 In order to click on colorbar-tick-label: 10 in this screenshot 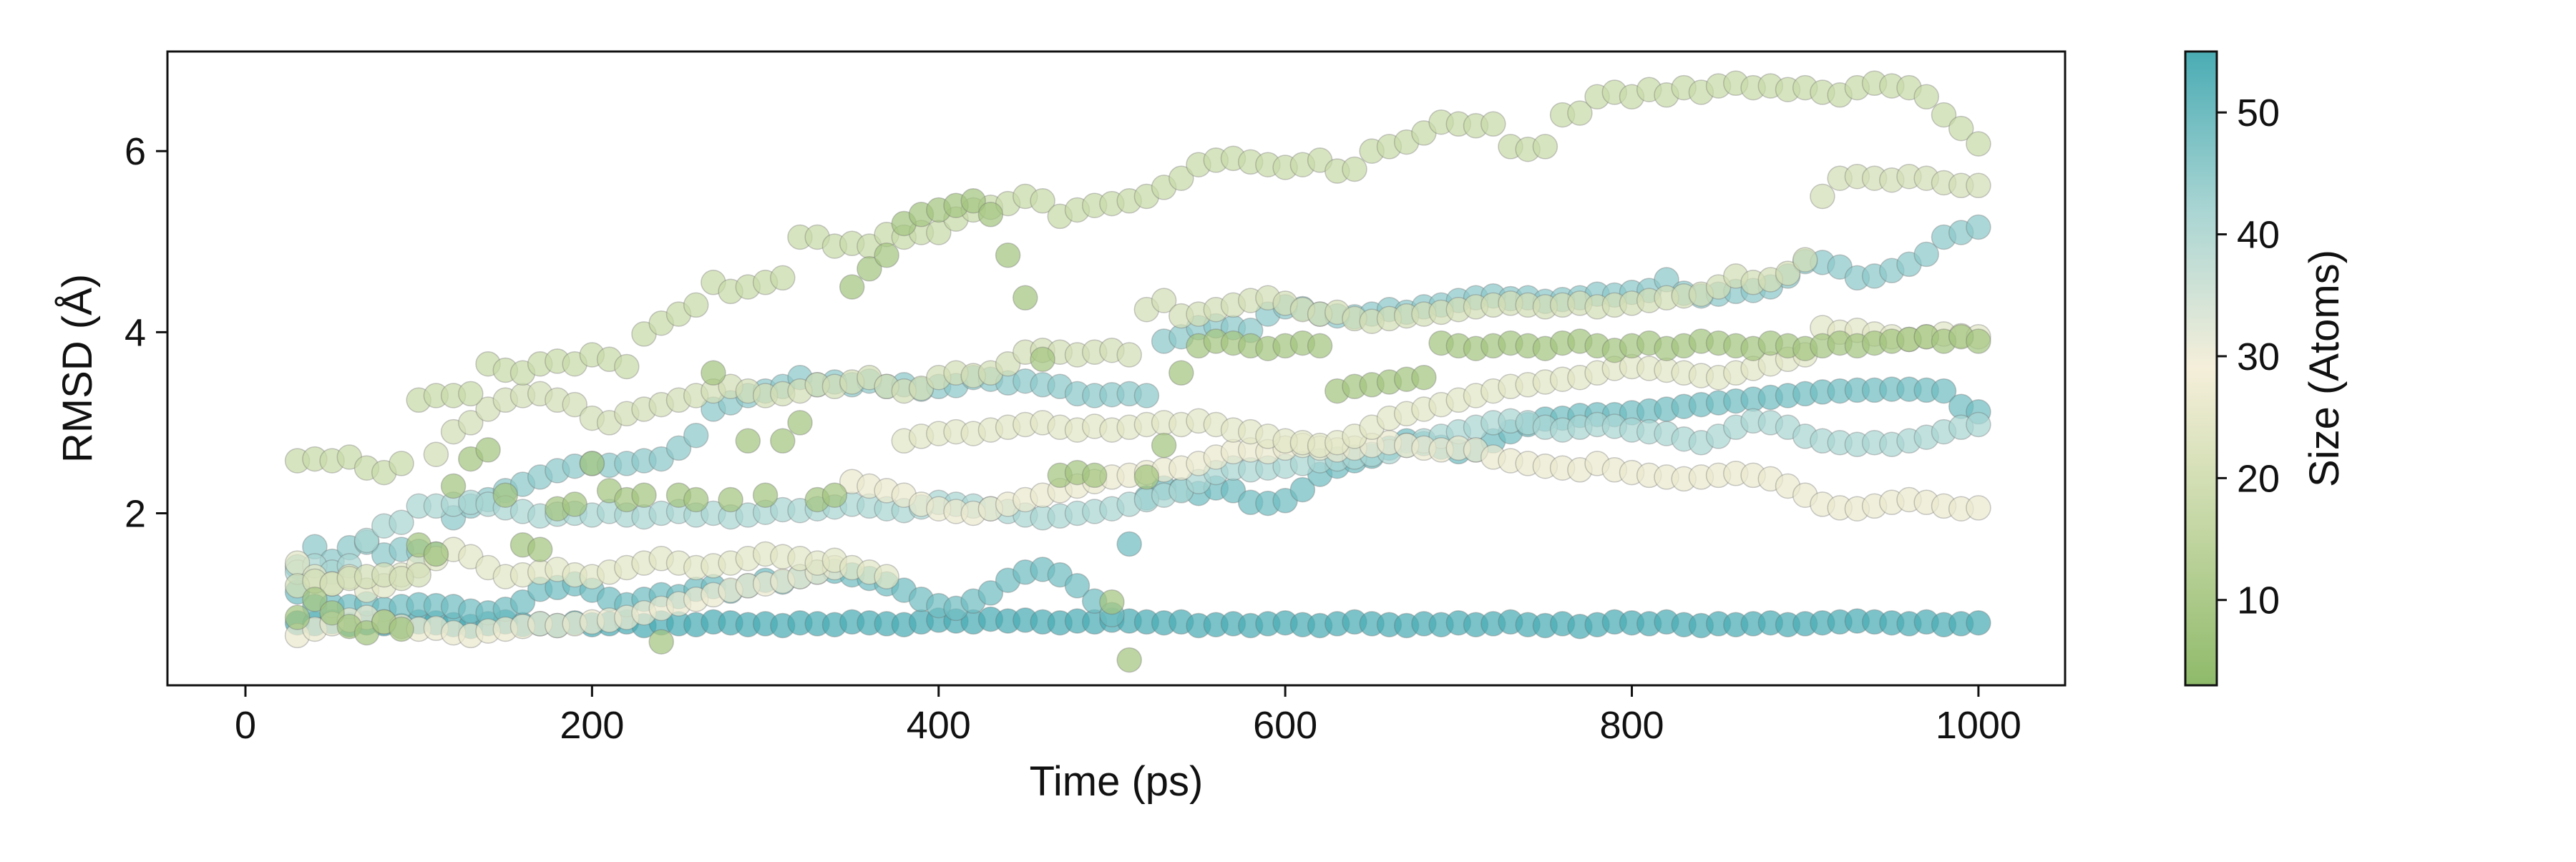, I will do `click(2258, 600)`.